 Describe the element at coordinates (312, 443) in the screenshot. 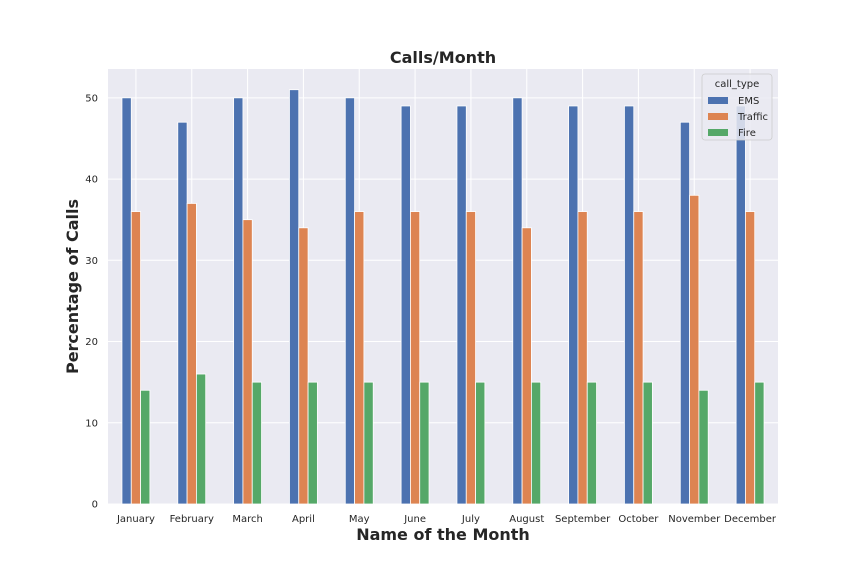

I see `bar-fire-april` at that location.